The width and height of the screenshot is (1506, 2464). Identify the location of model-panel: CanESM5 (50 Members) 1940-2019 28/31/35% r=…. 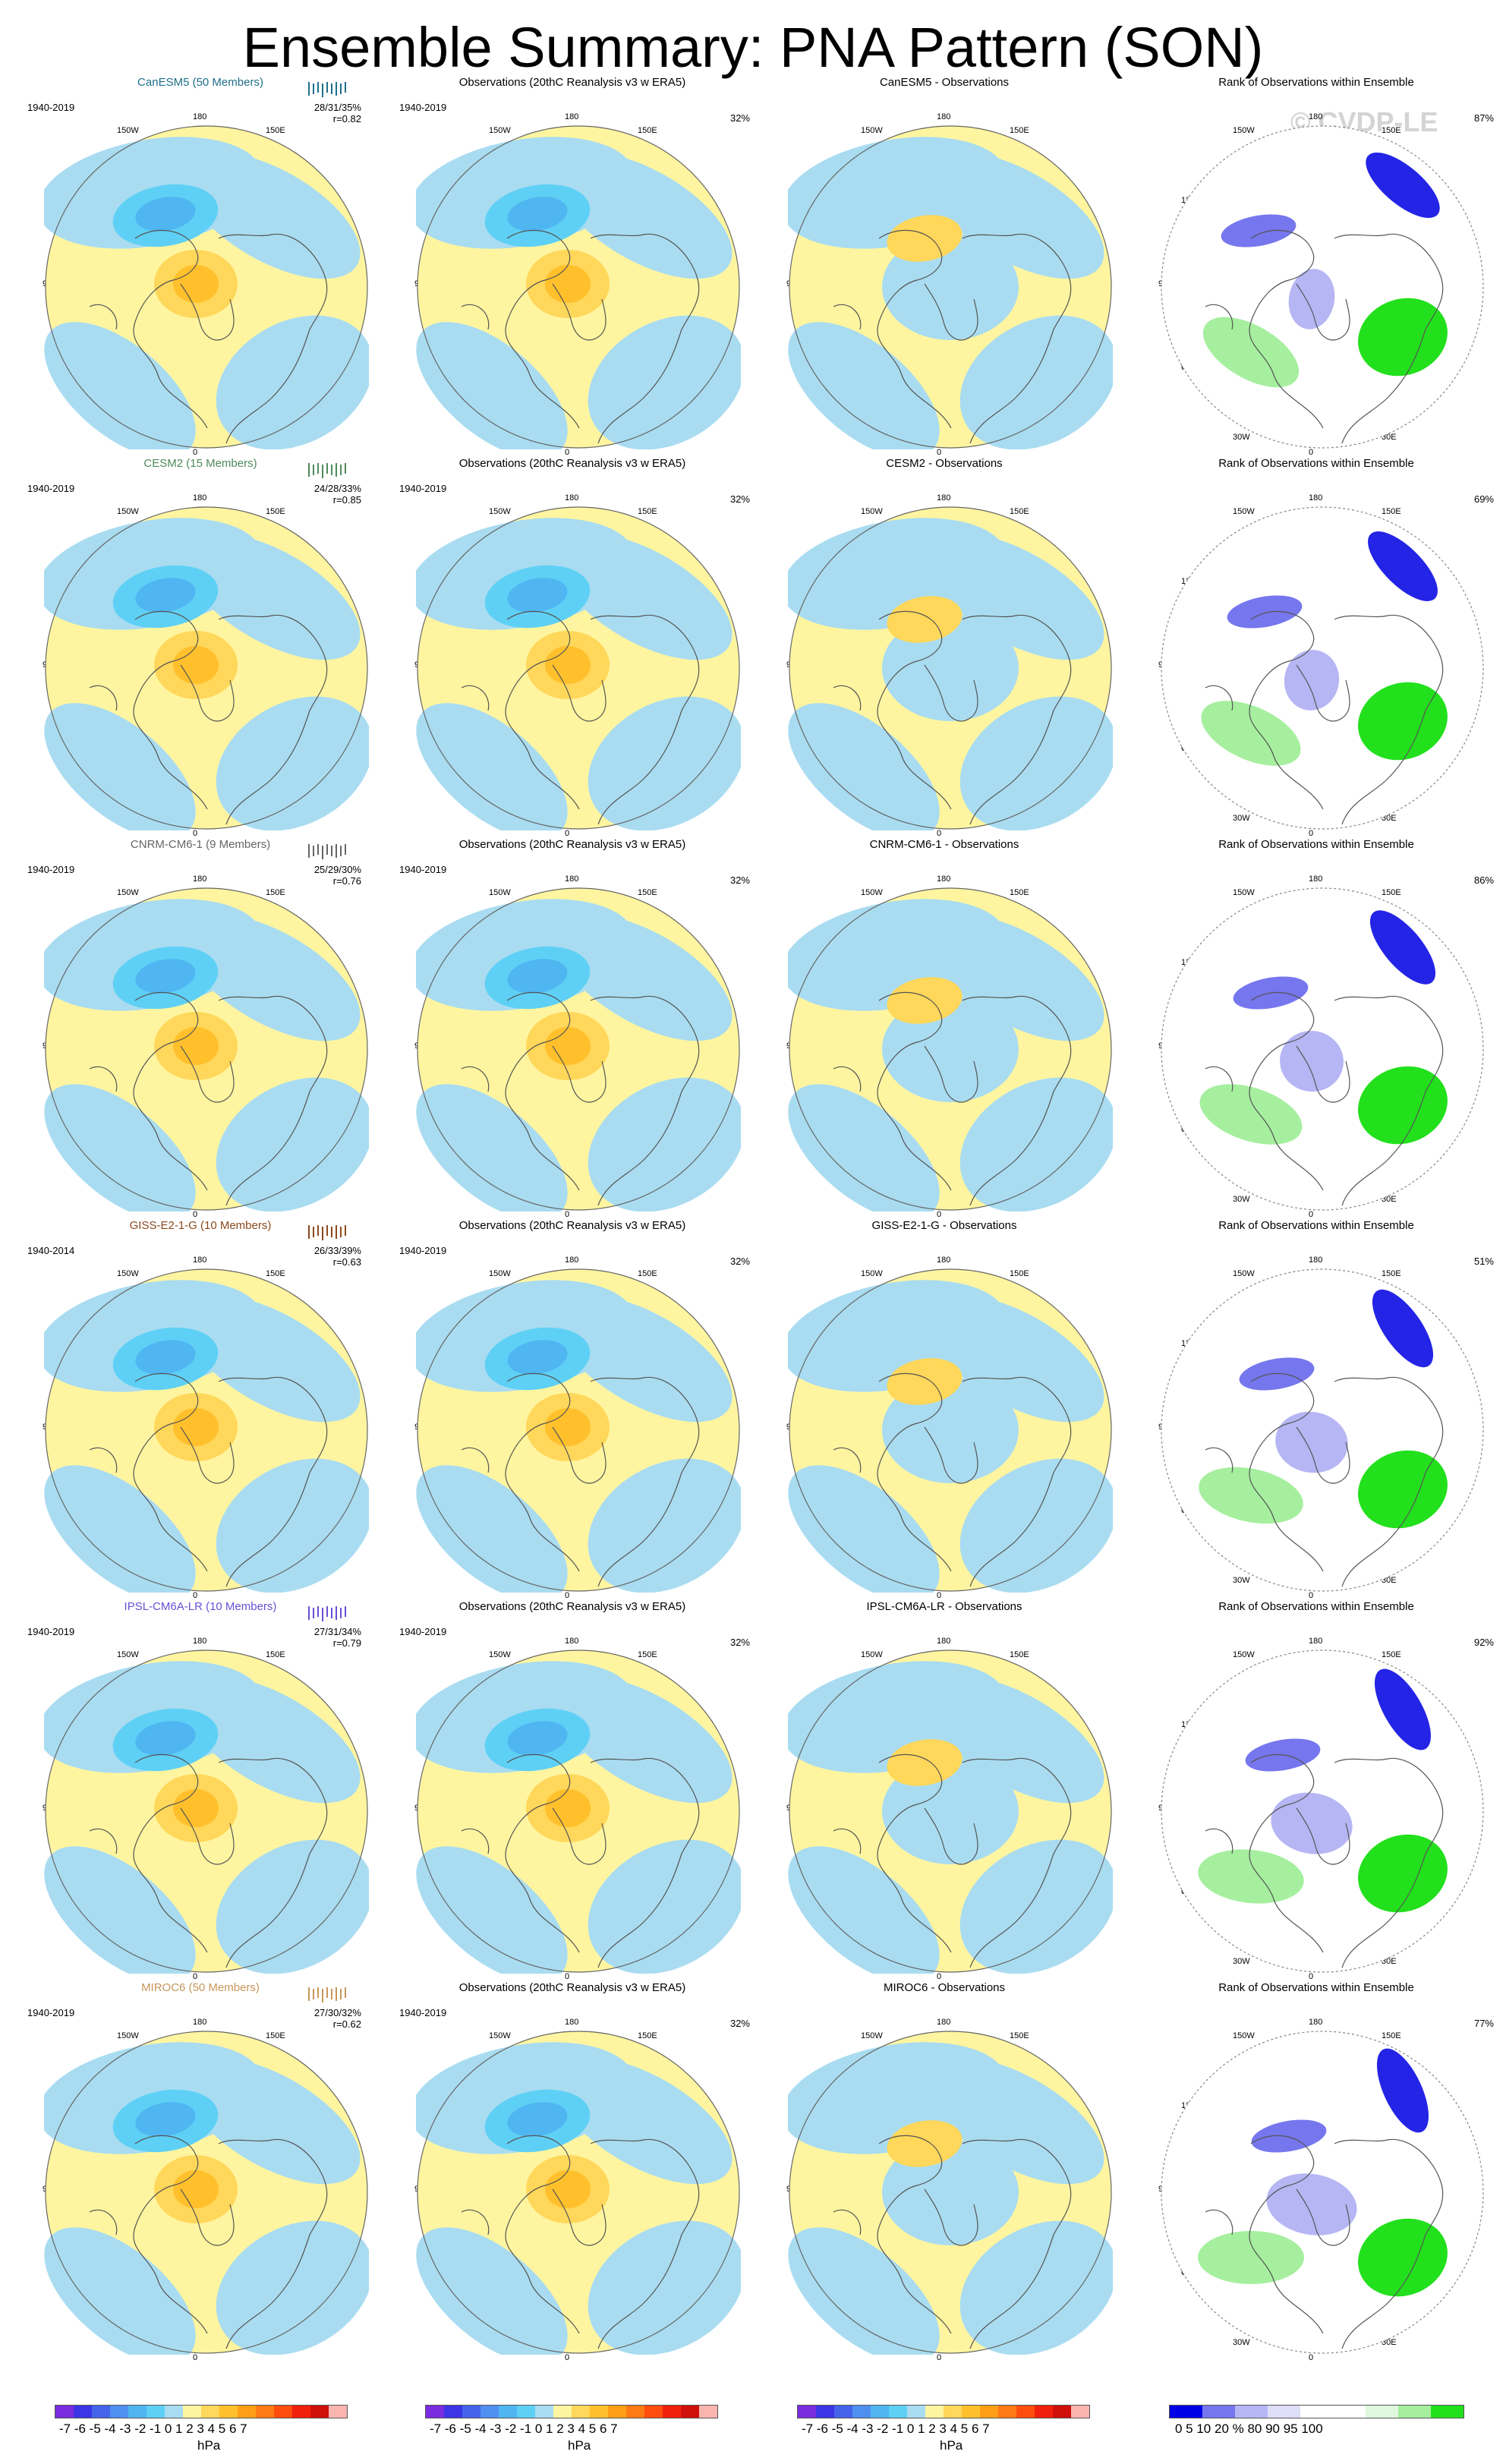
(200, 256).